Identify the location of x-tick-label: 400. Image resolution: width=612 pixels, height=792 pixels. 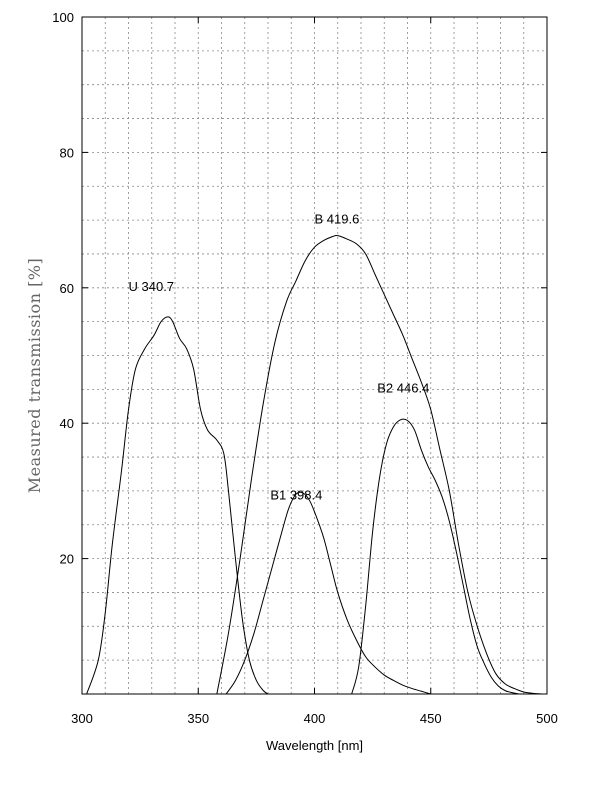
(315, 718).